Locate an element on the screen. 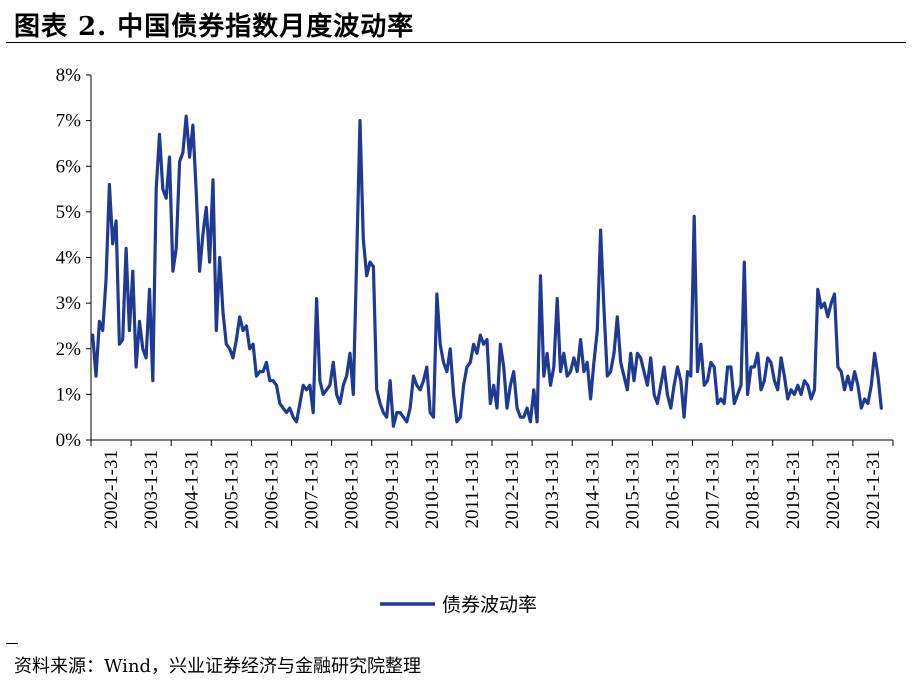  y-tick-label: 0% is located at coordinates (69, 440).